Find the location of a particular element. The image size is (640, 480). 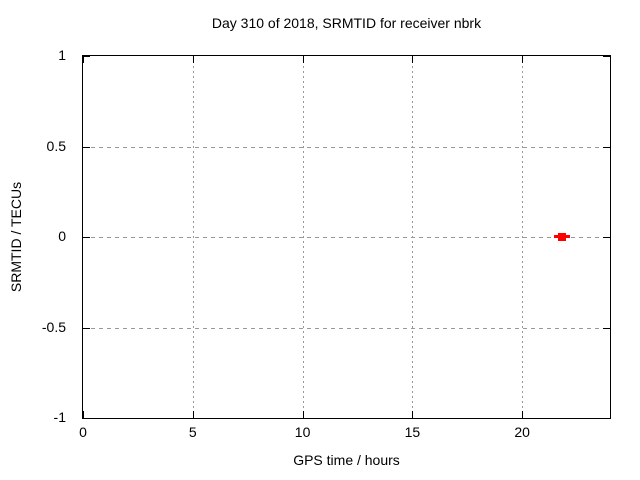

x-tick-label: 10 is located at coordinates (302, 432).